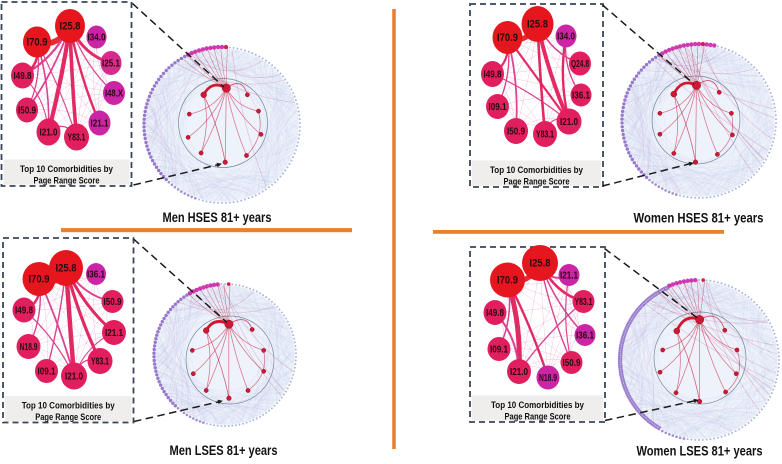 Image resolution: width=782 pixels, height=464 pixels. Describe the element at coordinates (699, 218) in the screenshot. I see `svg-text: Women HSES 81+ years` at that location.